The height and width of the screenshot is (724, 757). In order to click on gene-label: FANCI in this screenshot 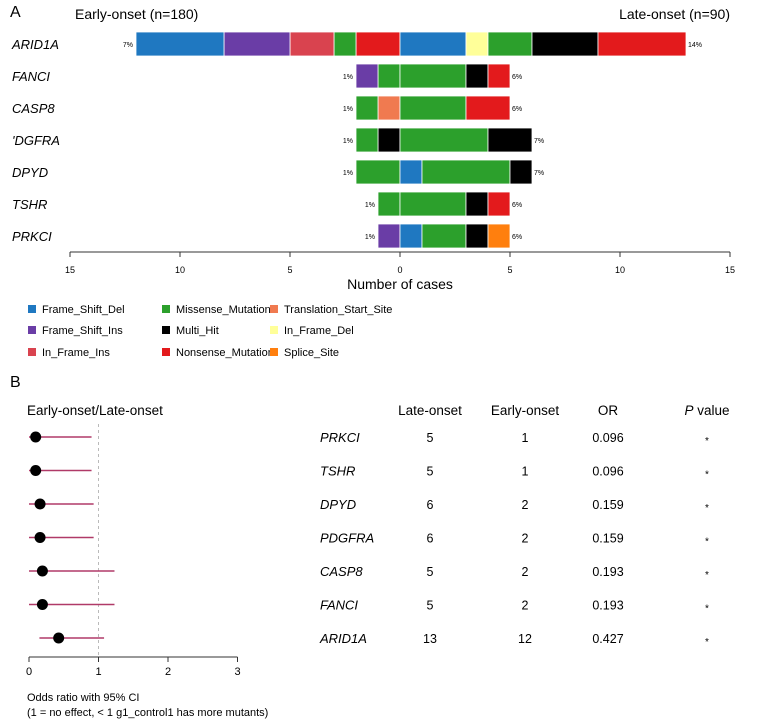, I will do `click(31, 76)`.